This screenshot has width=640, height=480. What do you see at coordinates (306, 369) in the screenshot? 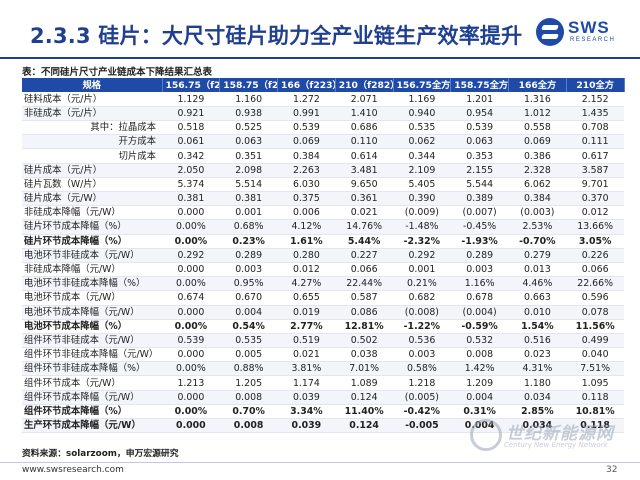
I see `table-cell: 3.81%` at bounding box center [306, 369].